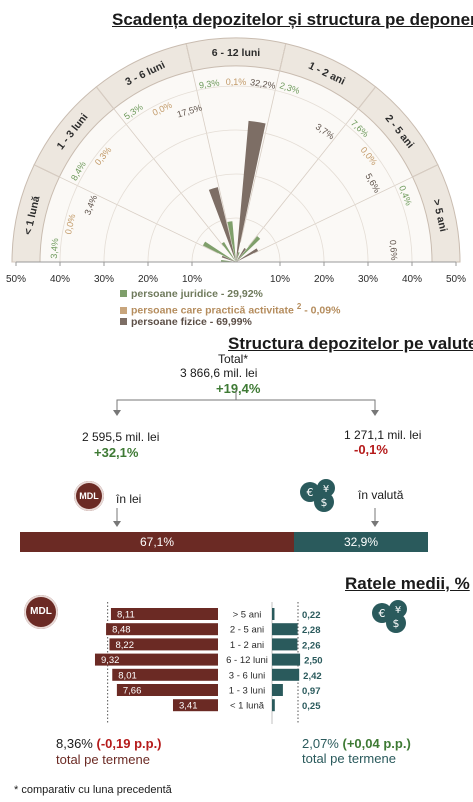 Image resolution: width=473 pixels, height=802 pixels. I want to click on lei-change: +32,1%, so click(116, 452).